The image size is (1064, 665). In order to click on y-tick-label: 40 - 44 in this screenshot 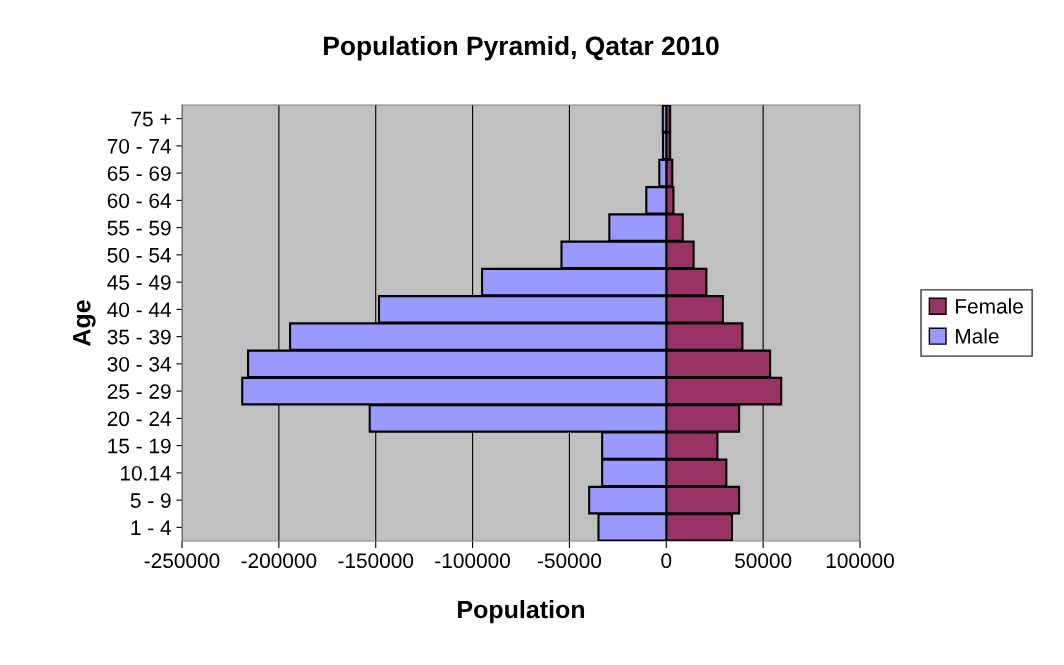, I will do `click(139, 310)`.